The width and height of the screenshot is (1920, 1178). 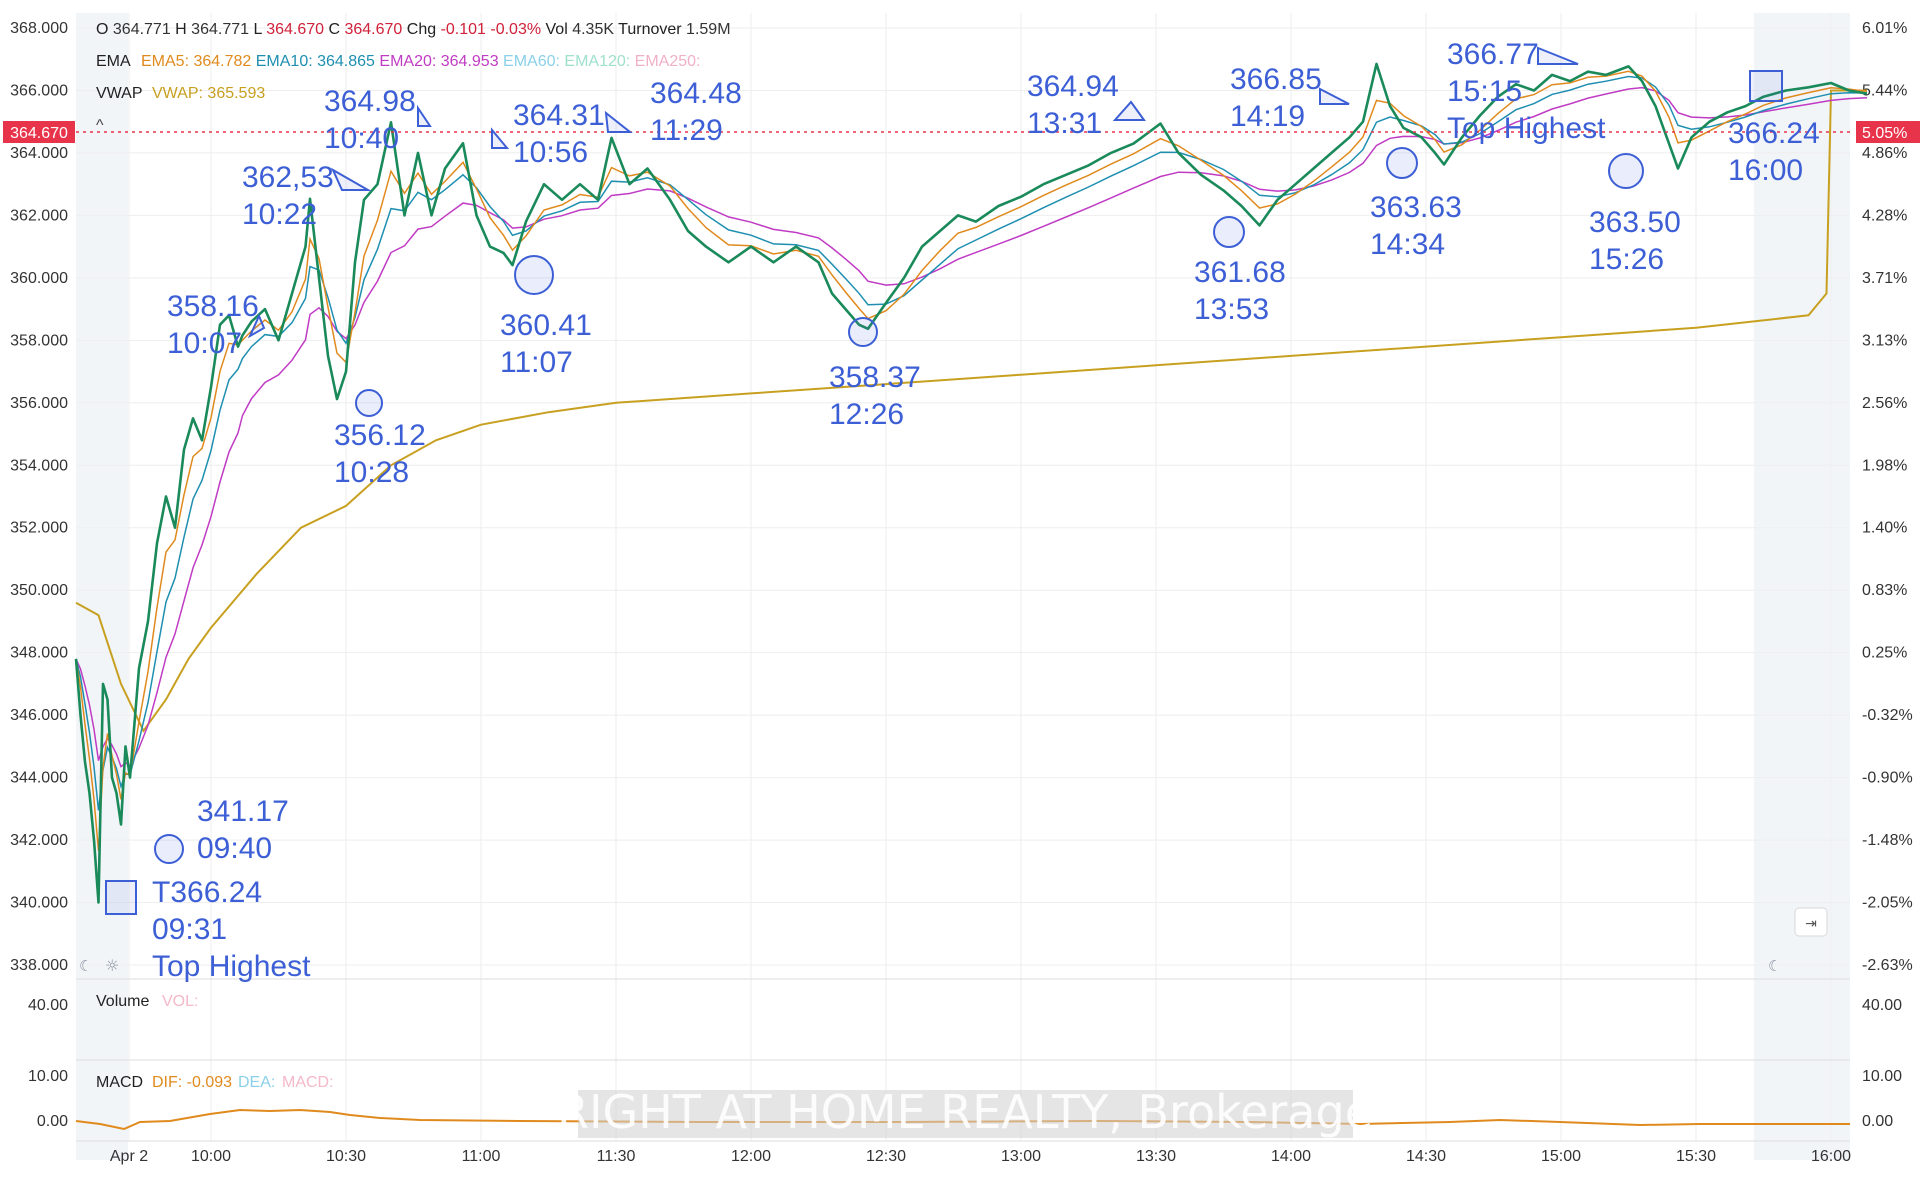 I want to click on annotation-extra: Top Highest, so click(x=231, y=966).